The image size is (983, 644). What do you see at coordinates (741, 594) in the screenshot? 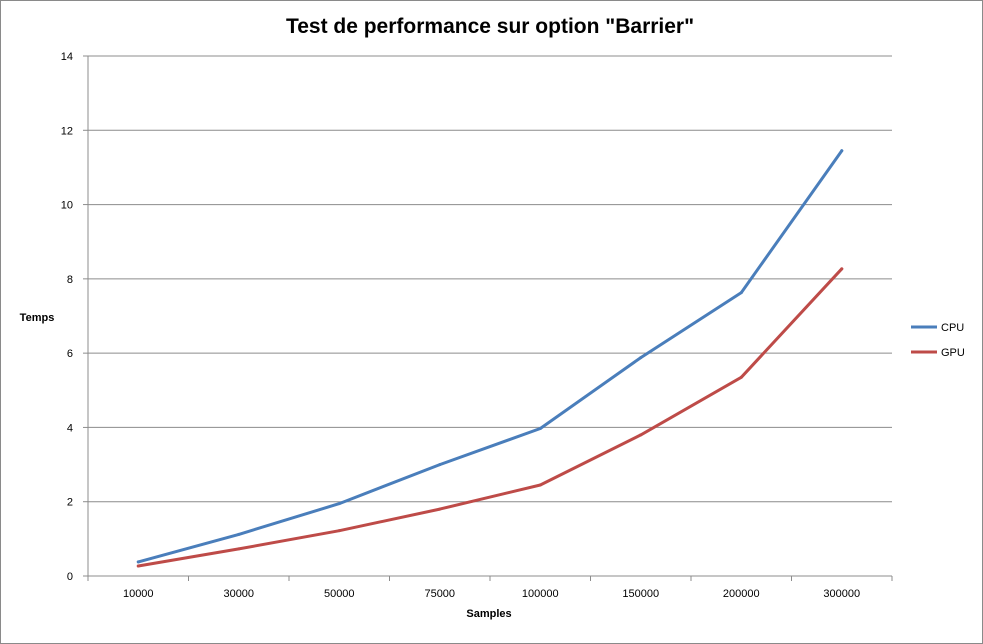
I see `x-tick-label: 200000` at bounding box center [741, 594].